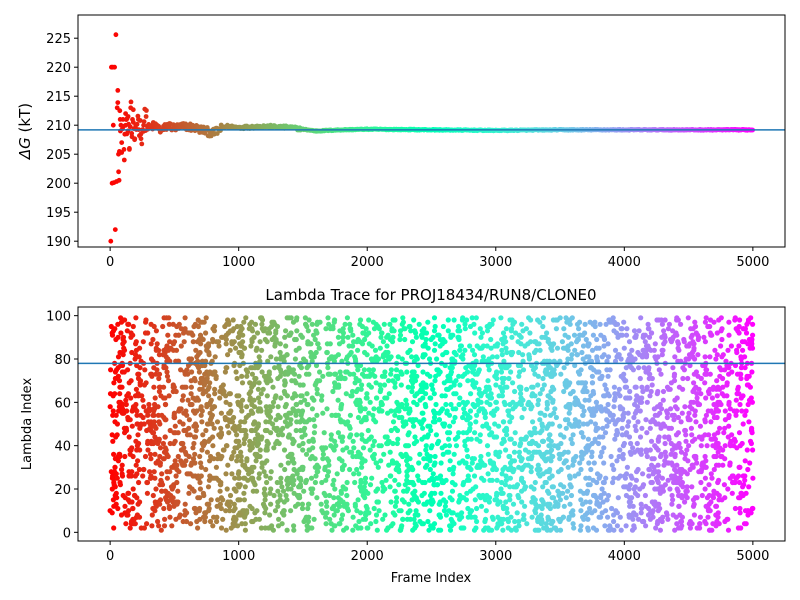 This screenshot has width=800, height=600. What do you see at coordinates (752, 262) in the screenshot?
I see `dg-x-tick-label: 5000` at bounding box center [752, 262].